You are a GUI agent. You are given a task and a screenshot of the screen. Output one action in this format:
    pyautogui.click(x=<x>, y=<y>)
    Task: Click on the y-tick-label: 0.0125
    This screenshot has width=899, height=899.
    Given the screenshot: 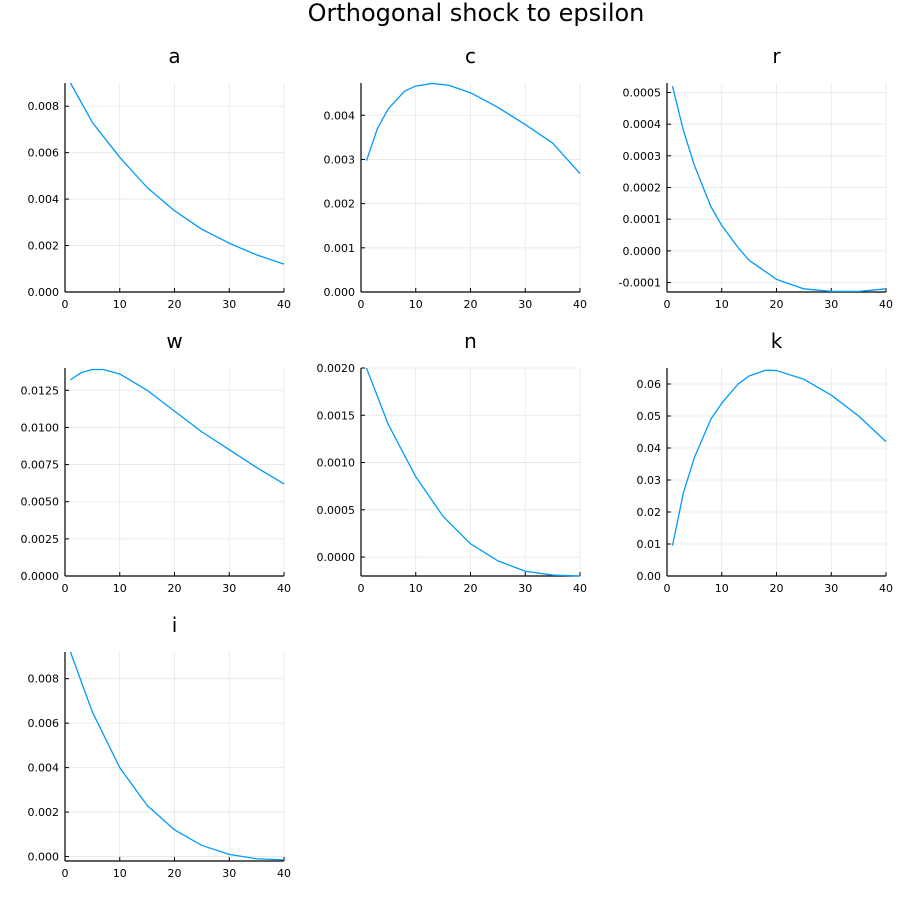 What is the action you would take?
    pyautogui.click(x=40, y=390)
    